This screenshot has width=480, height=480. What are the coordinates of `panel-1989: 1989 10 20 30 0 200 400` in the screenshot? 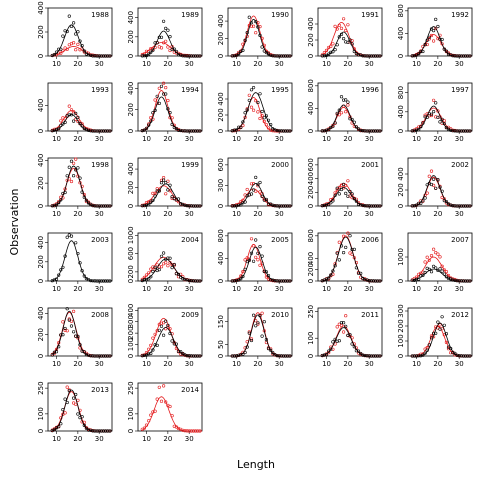 It's located at (165, 37).